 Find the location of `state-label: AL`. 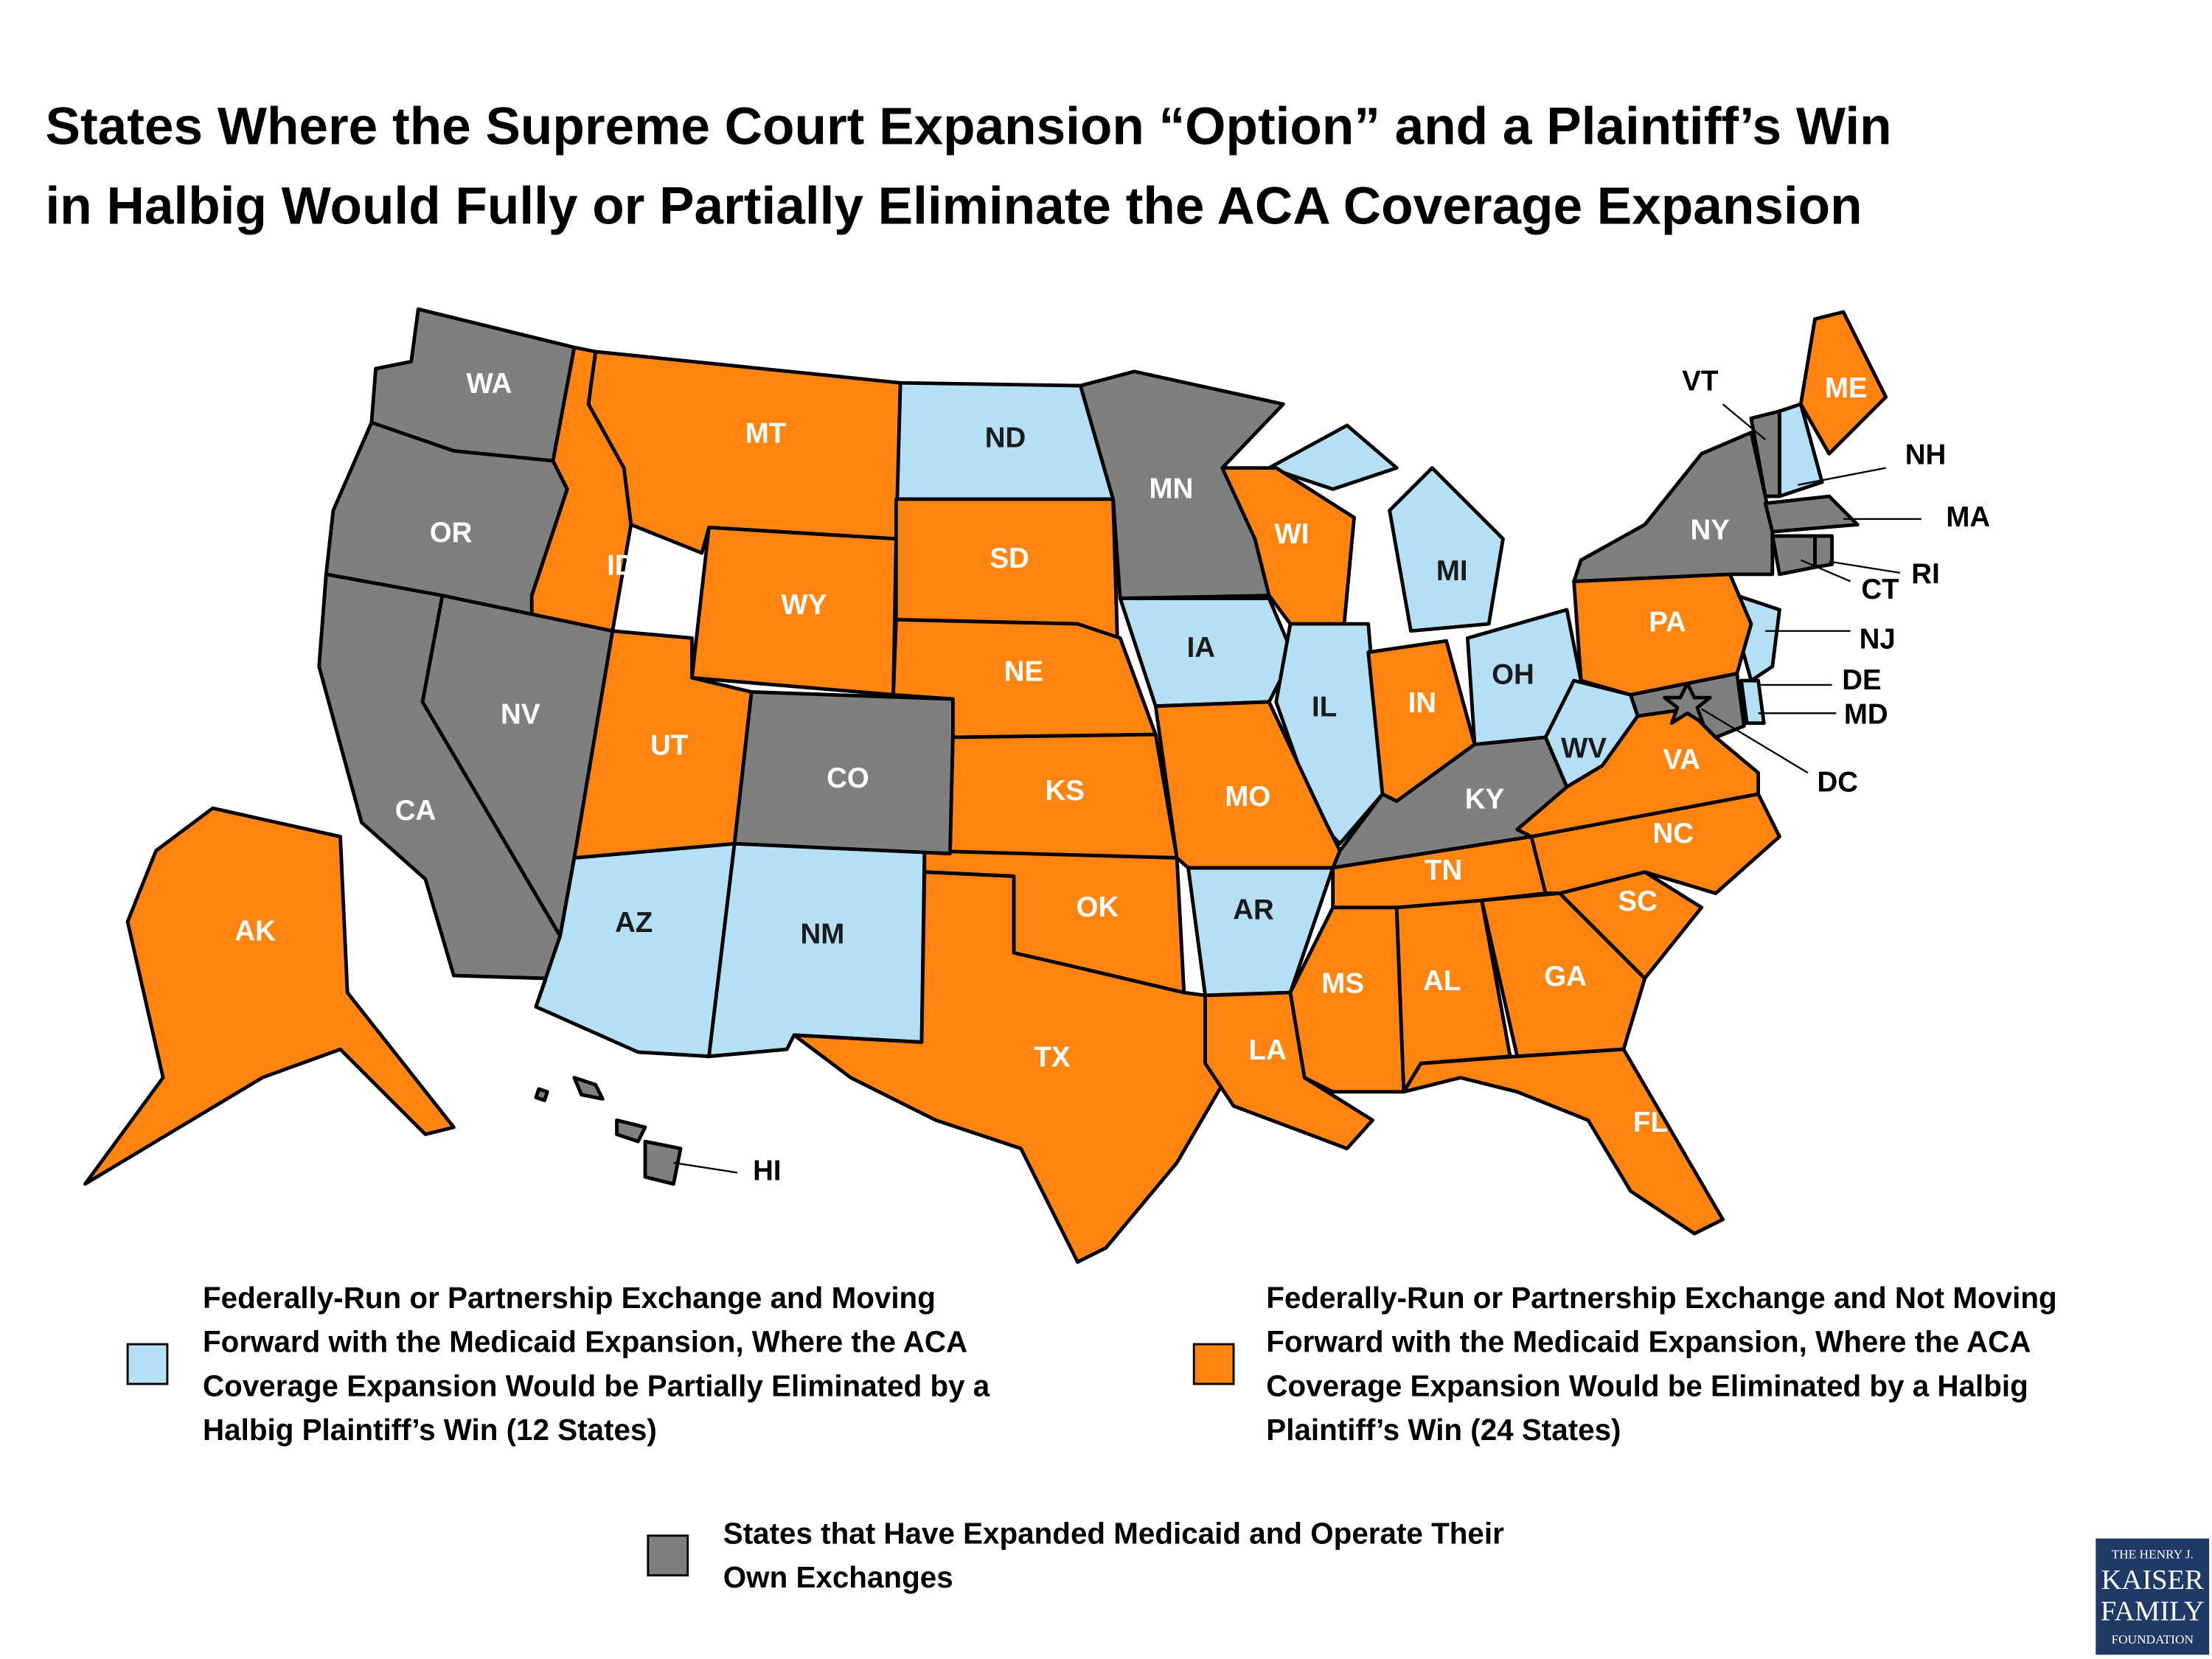

state-label: AL is located at coordinates (1442, 981).